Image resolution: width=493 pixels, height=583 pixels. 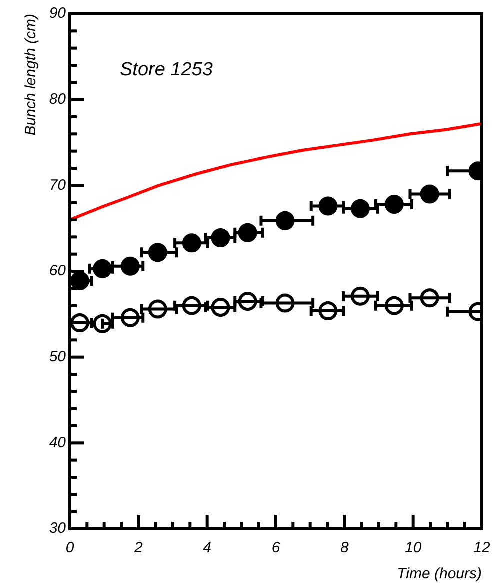 I want to click on y-axis-title: Bunch length (cm), so click(x=31, y=75).